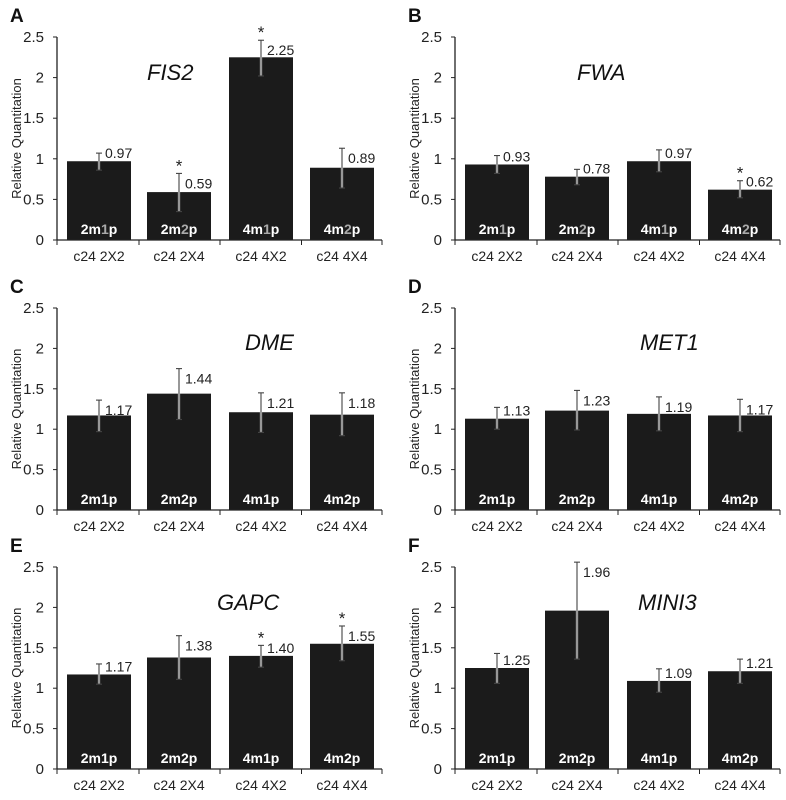 The height and width of the screenshot is (800, 786). I want to click on panel-letter: A, so click(17, 16).